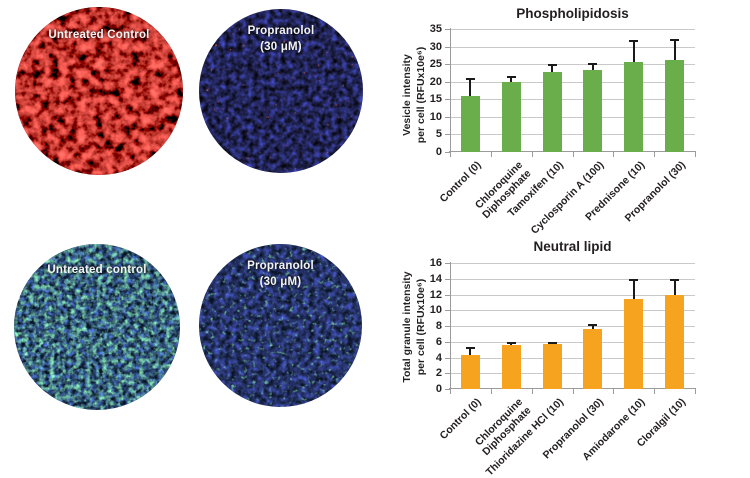  I want to click on sparse-red-fluorescence-texture, so click(281, 91).